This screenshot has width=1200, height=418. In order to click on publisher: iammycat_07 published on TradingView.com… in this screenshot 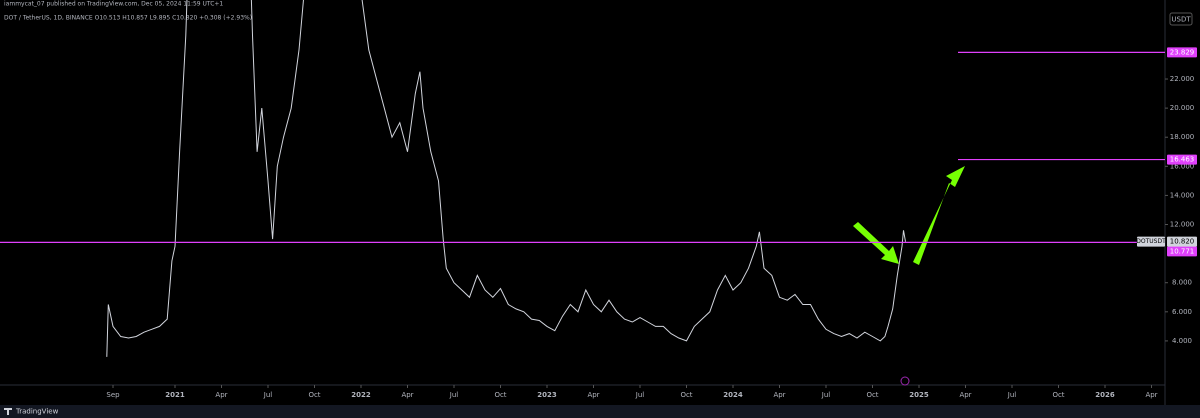, I will do `click(113, 4)`.